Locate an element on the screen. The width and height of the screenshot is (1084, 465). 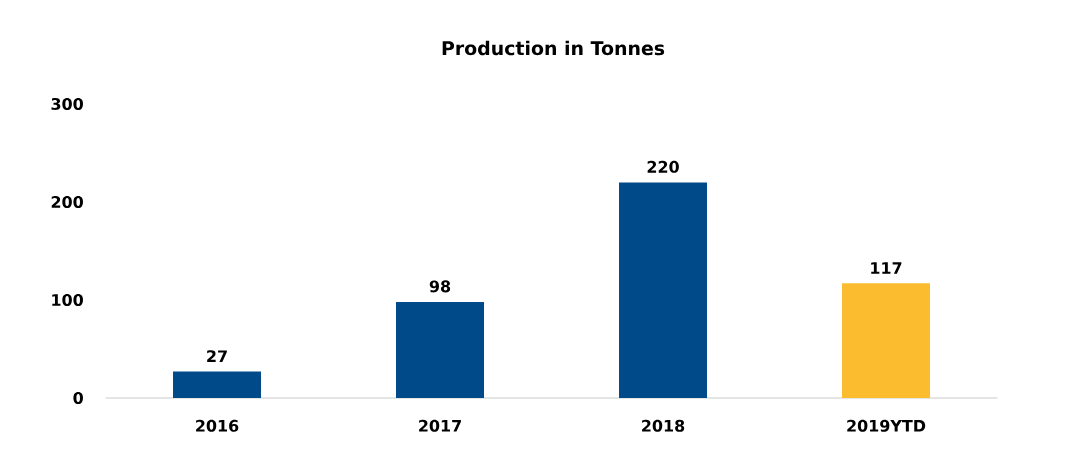
data-label: 27 is located at coordinates (217, 356).